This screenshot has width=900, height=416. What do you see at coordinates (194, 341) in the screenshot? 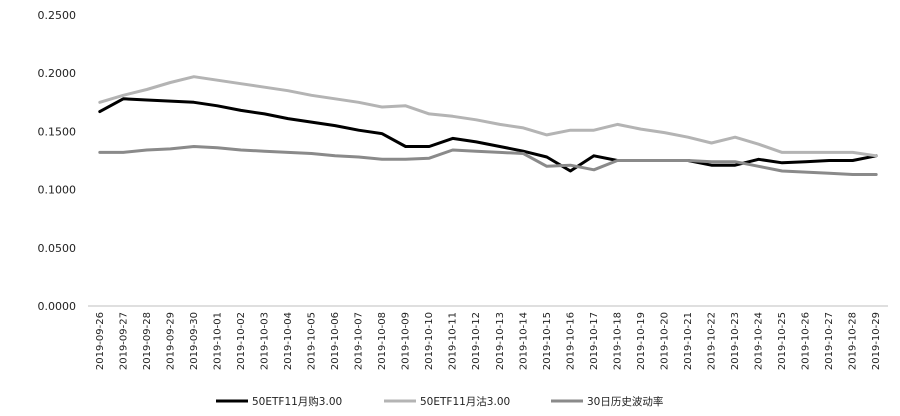
I see `x-tick-label: 2019-09-30` at bounding box center [194, 341].